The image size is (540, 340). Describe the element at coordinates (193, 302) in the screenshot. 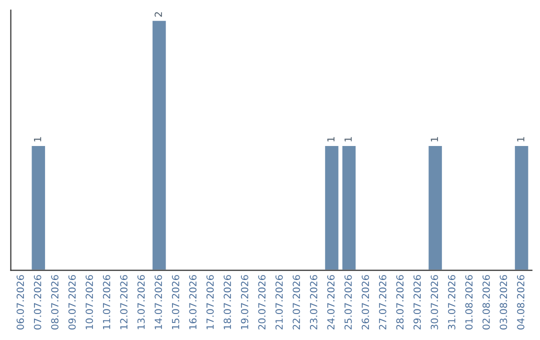

I see `x-tick-label: 16.07.2026` at that location.